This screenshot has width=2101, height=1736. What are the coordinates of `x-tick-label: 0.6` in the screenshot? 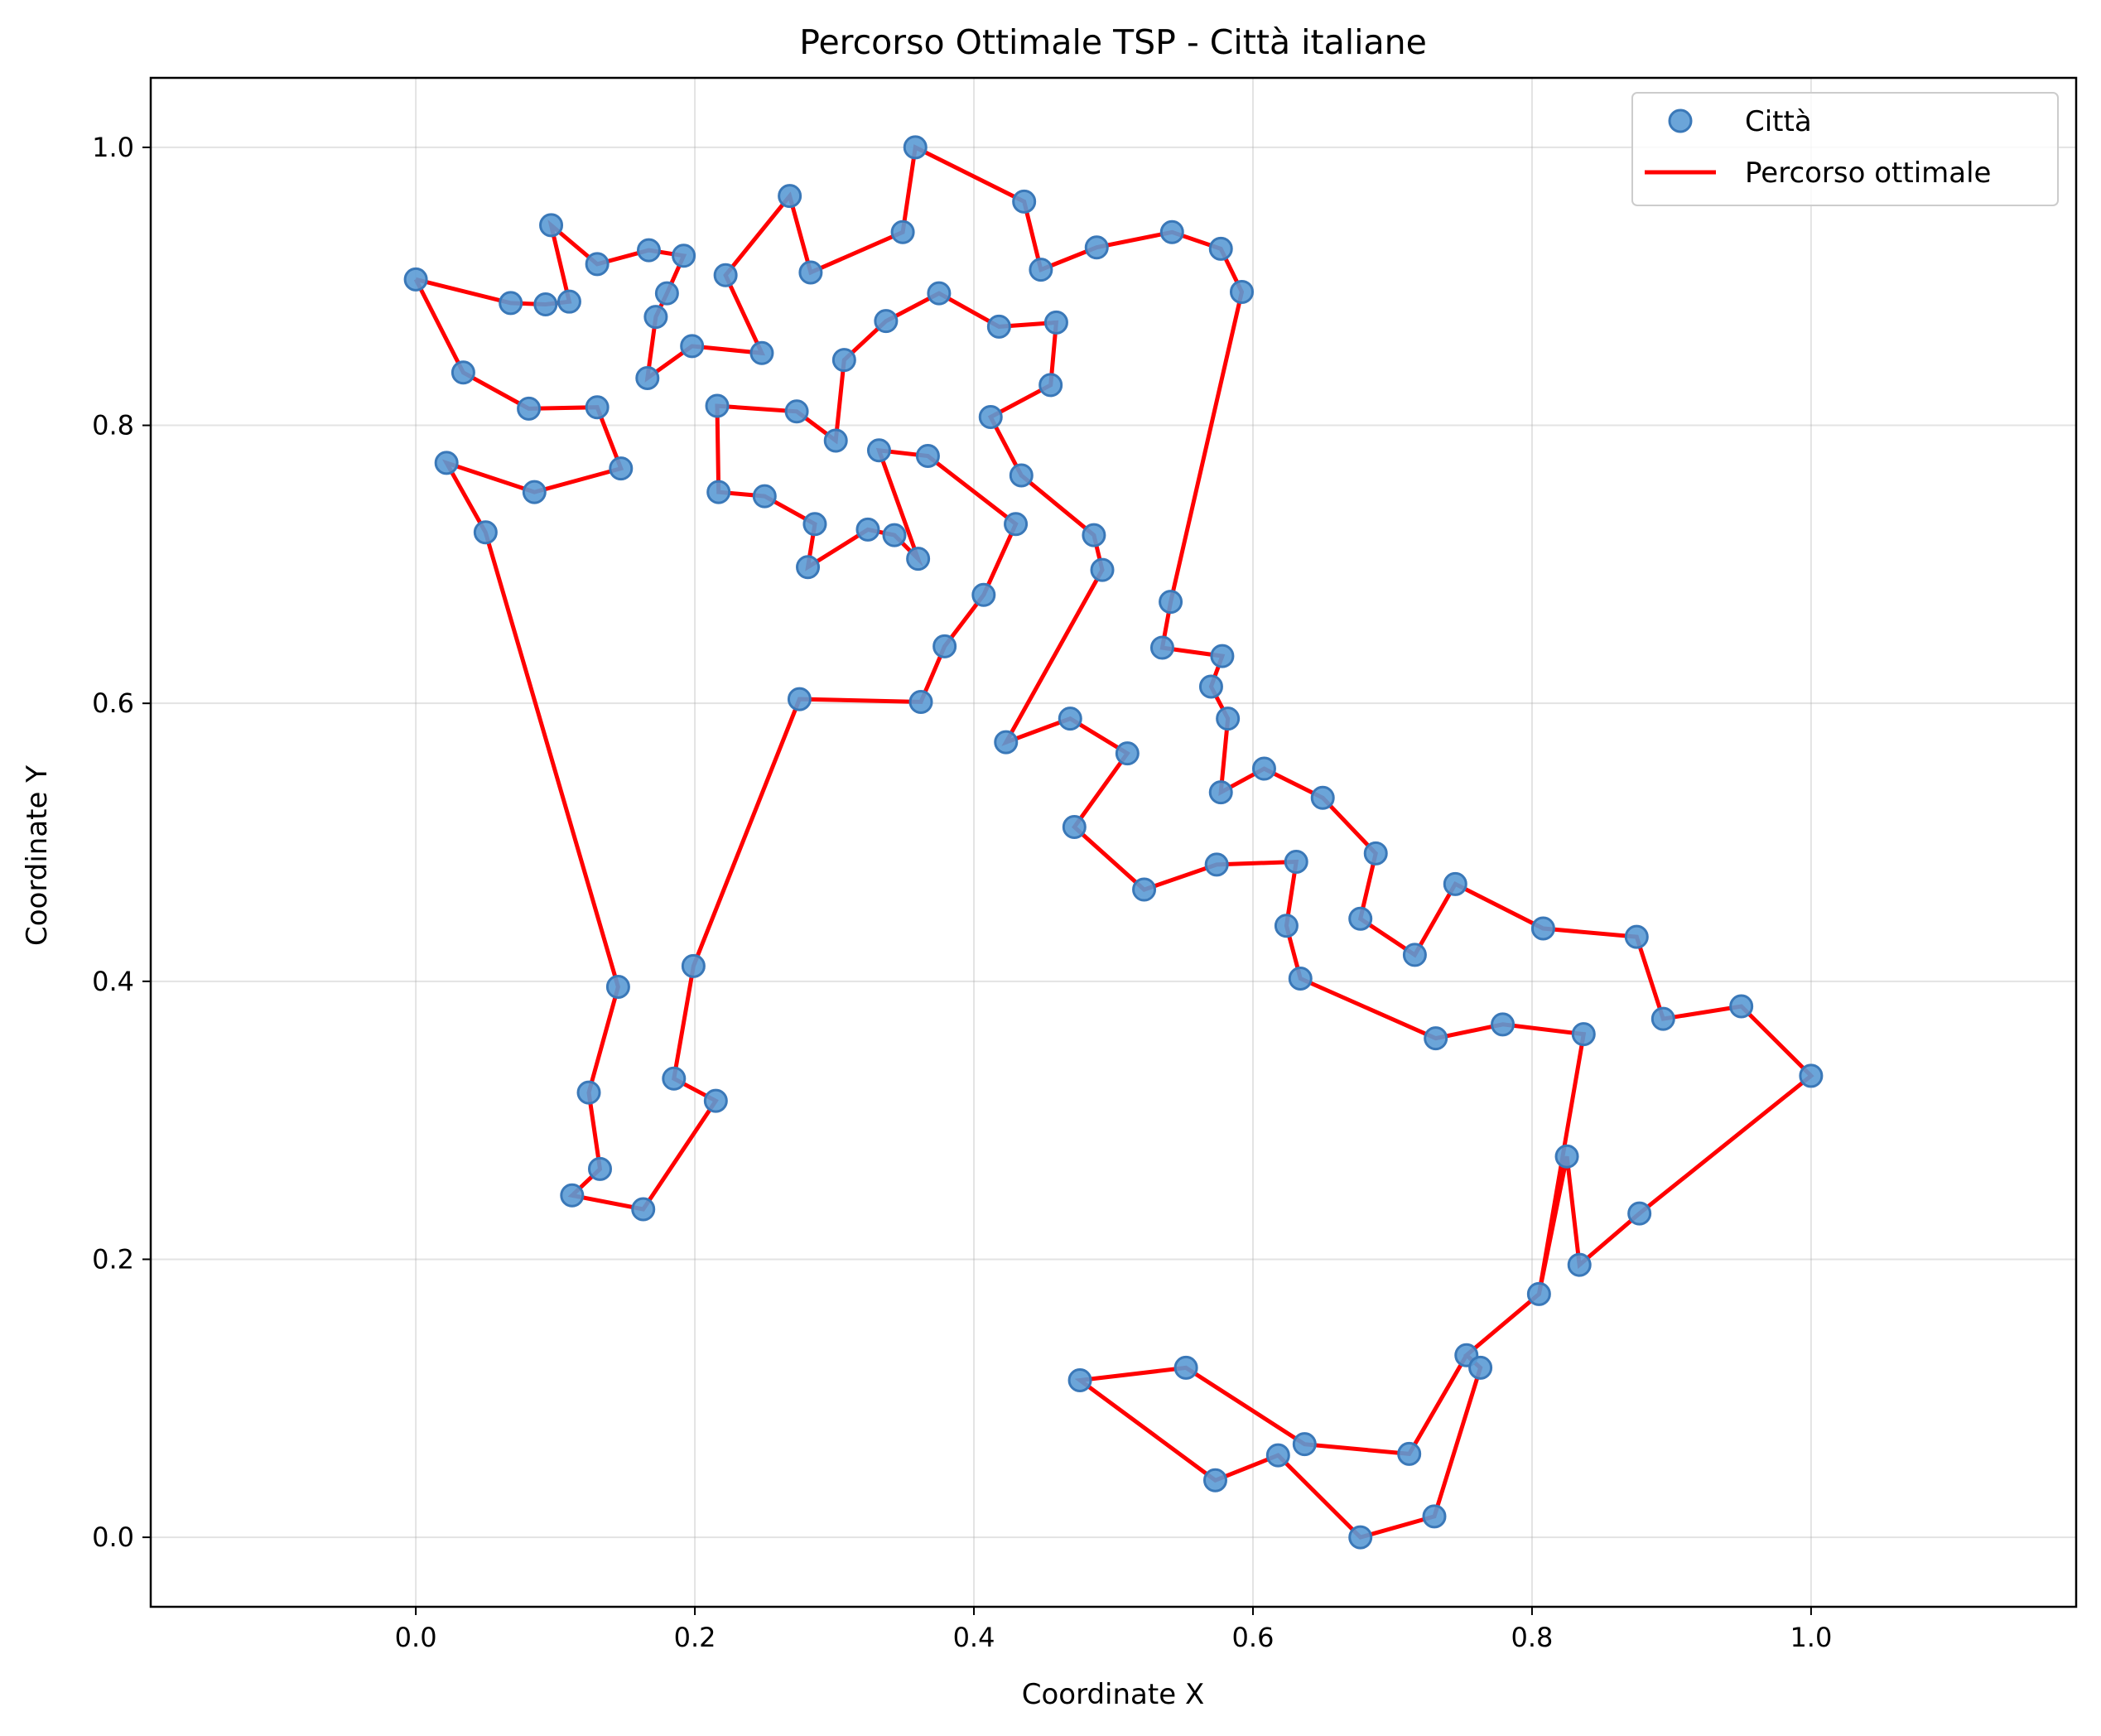 It's located at (1253, 1638).